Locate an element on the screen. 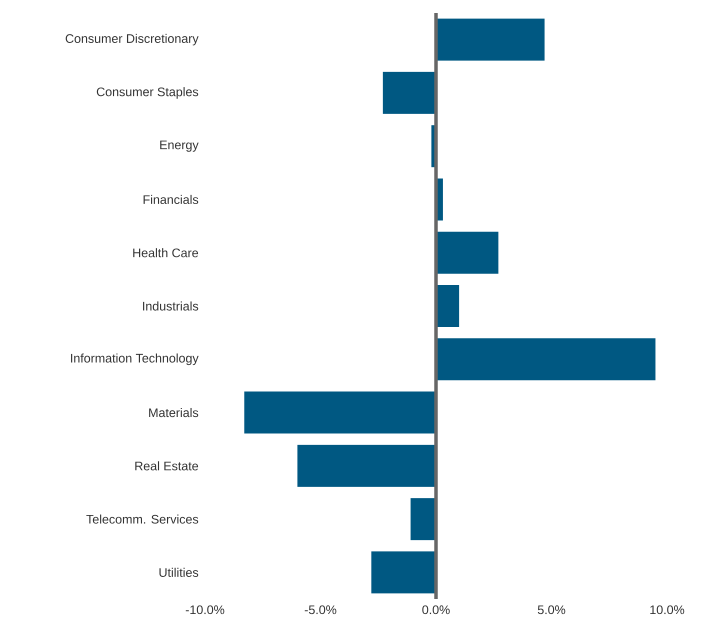 This screenshot has width=708, height=624. x-tick-label: -5.0% is located at coordinates (320, 609).